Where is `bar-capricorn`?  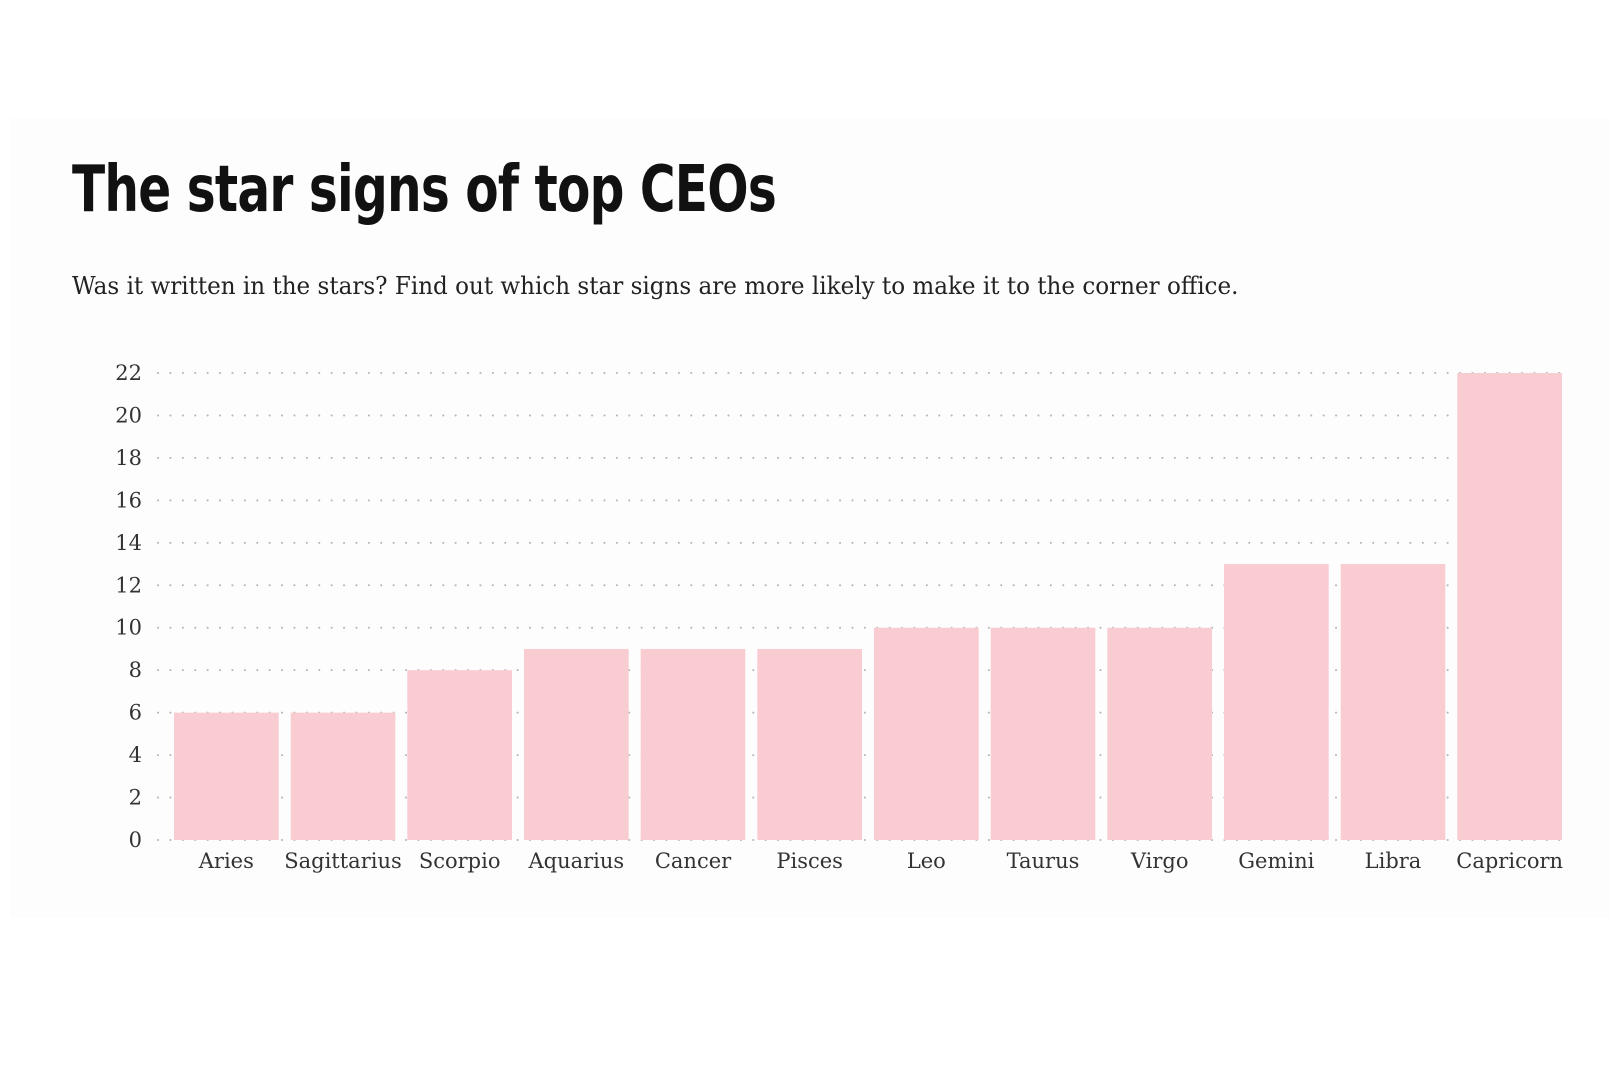
bar-capricorn is located at coordinates (1509, 606).